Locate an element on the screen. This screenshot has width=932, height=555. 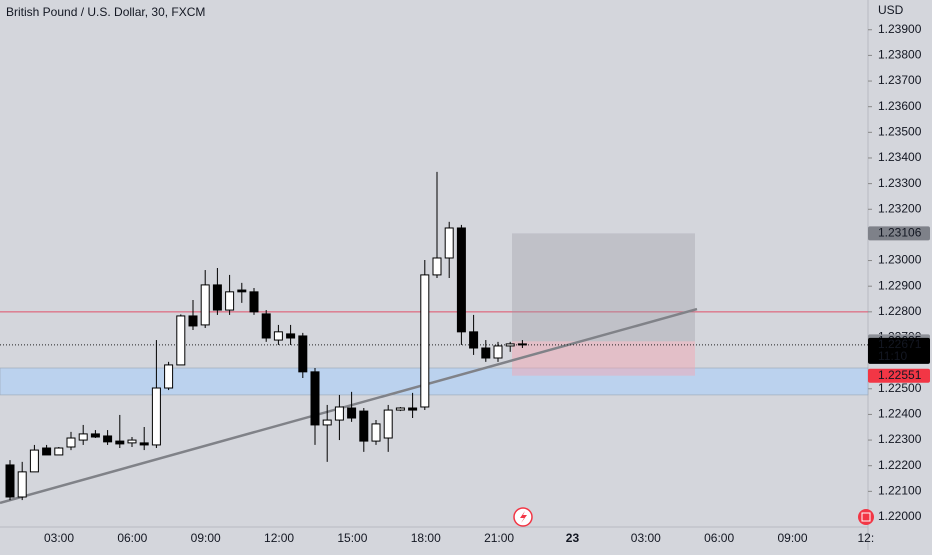
y-tick-label: 1.23000 is located at coordinates (900, 260).